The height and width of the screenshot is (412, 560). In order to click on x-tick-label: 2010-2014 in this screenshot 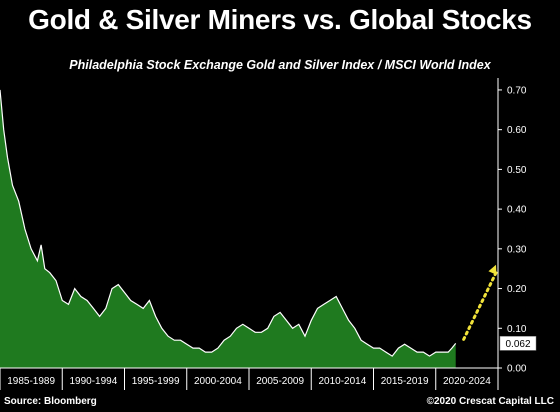, I will do `click(342, 381)`.